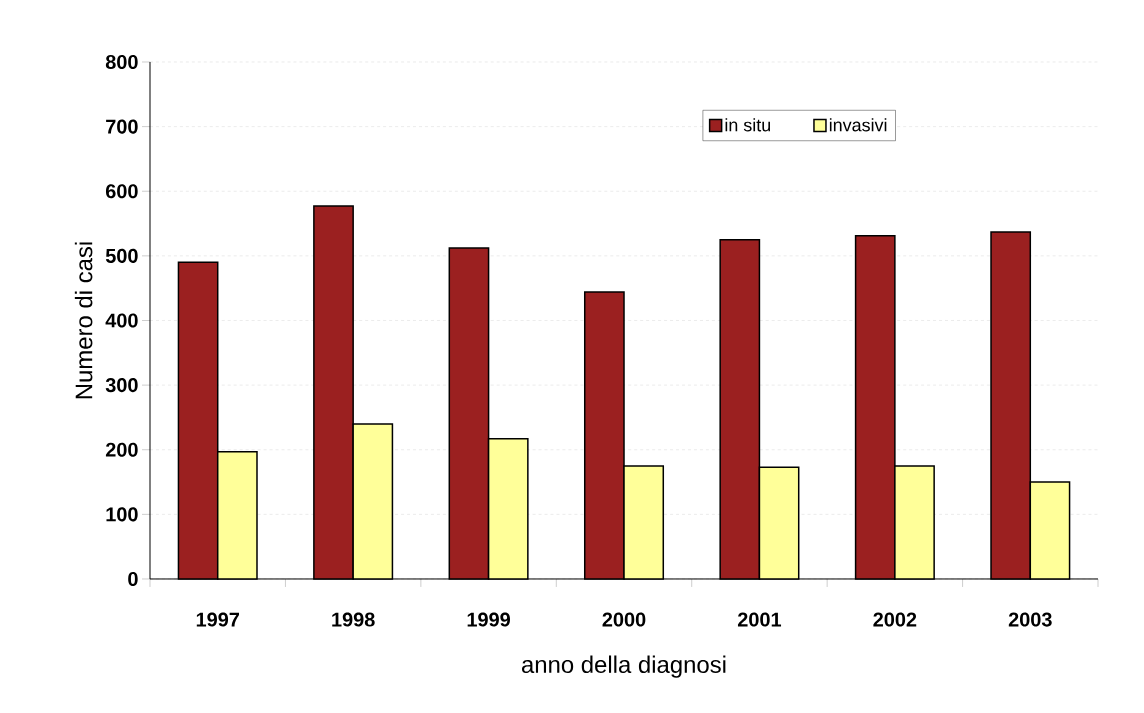 Image resolution: width=1144 pixels, height=713 pixels. I want to click on x-axis-title: anno della diagnosi, so click(623, 666).